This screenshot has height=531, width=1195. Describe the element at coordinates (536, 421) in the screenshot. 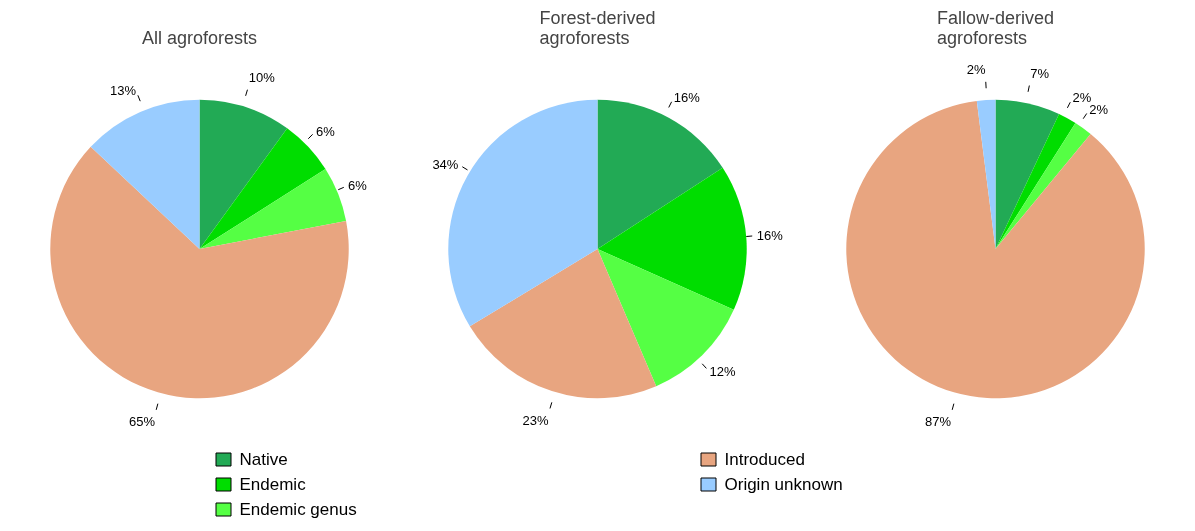

I see `data-label: 23%` at that location.